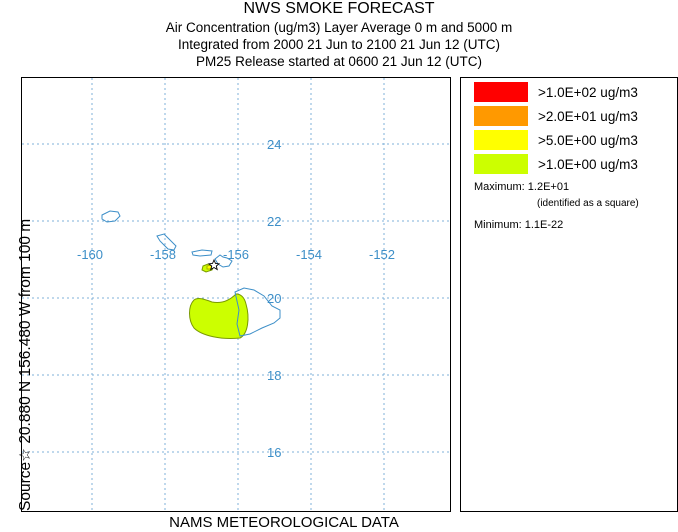 The height and width of the screenshot is (532, 678). What do you see at coordinates (257, 312) in the screenshot?
I see `island-hawaii` at bounding box center [257, 312].